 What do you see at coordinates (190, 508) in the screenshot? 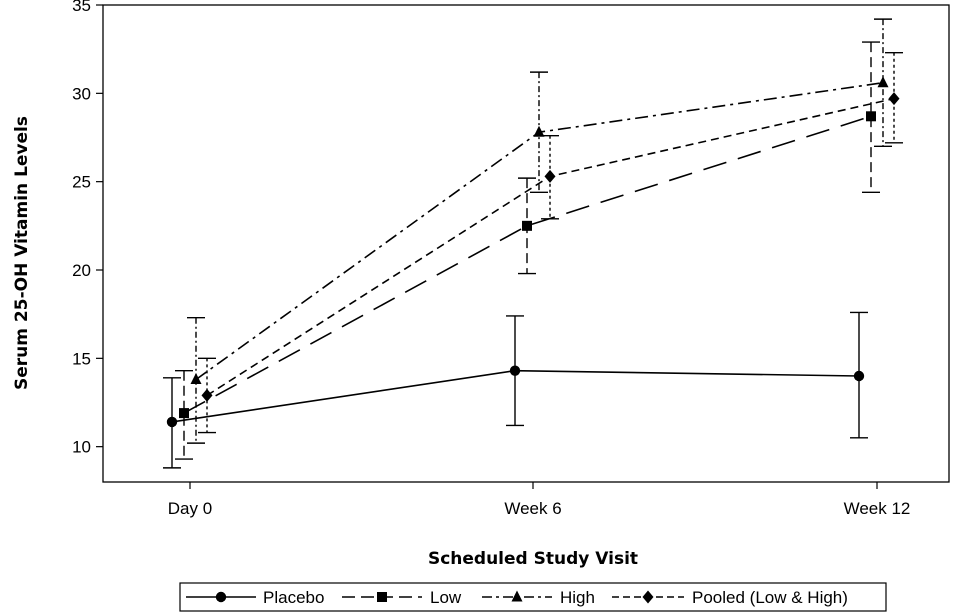
I see `x-tick-label: Day 0` at bounding box center [190, 508].